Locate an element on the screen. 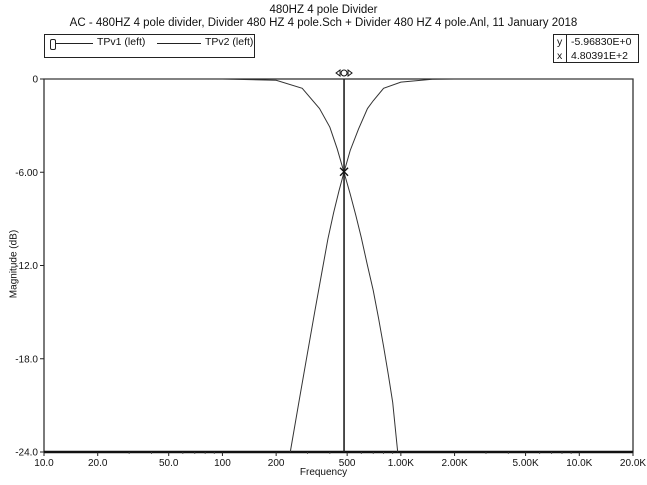 The height and width of the screenshot is (485, 647). cursor-readout: y -5.96830E+0 x 4.80391E+2 is located at coordinates (596, 48).